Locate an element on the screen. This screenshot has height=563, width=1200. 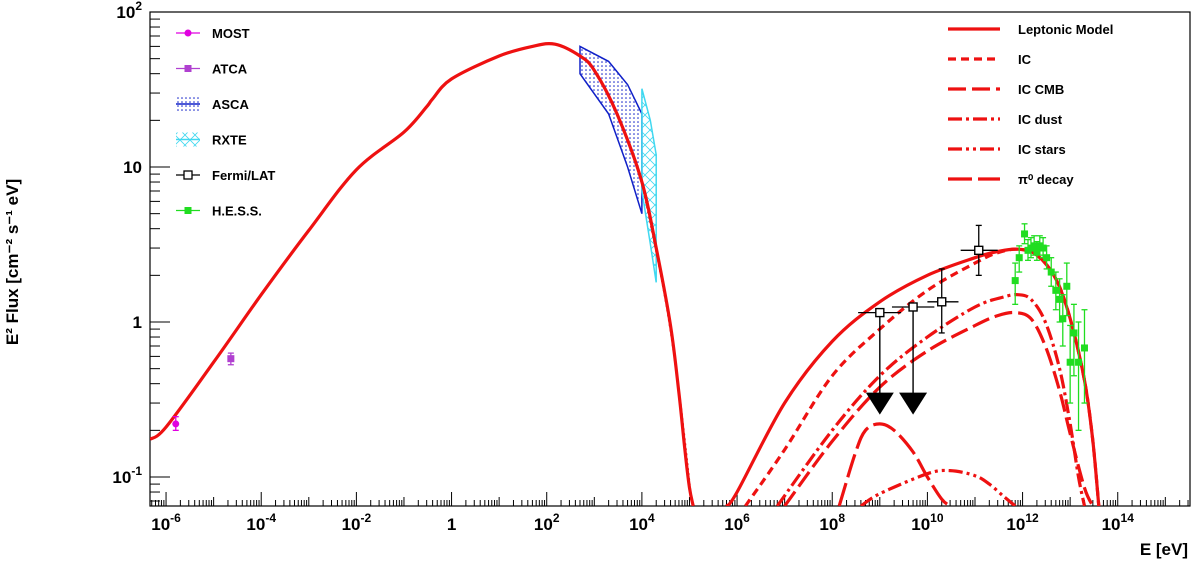
model-curve-dotted-tail is located at coordinates (666, 341).